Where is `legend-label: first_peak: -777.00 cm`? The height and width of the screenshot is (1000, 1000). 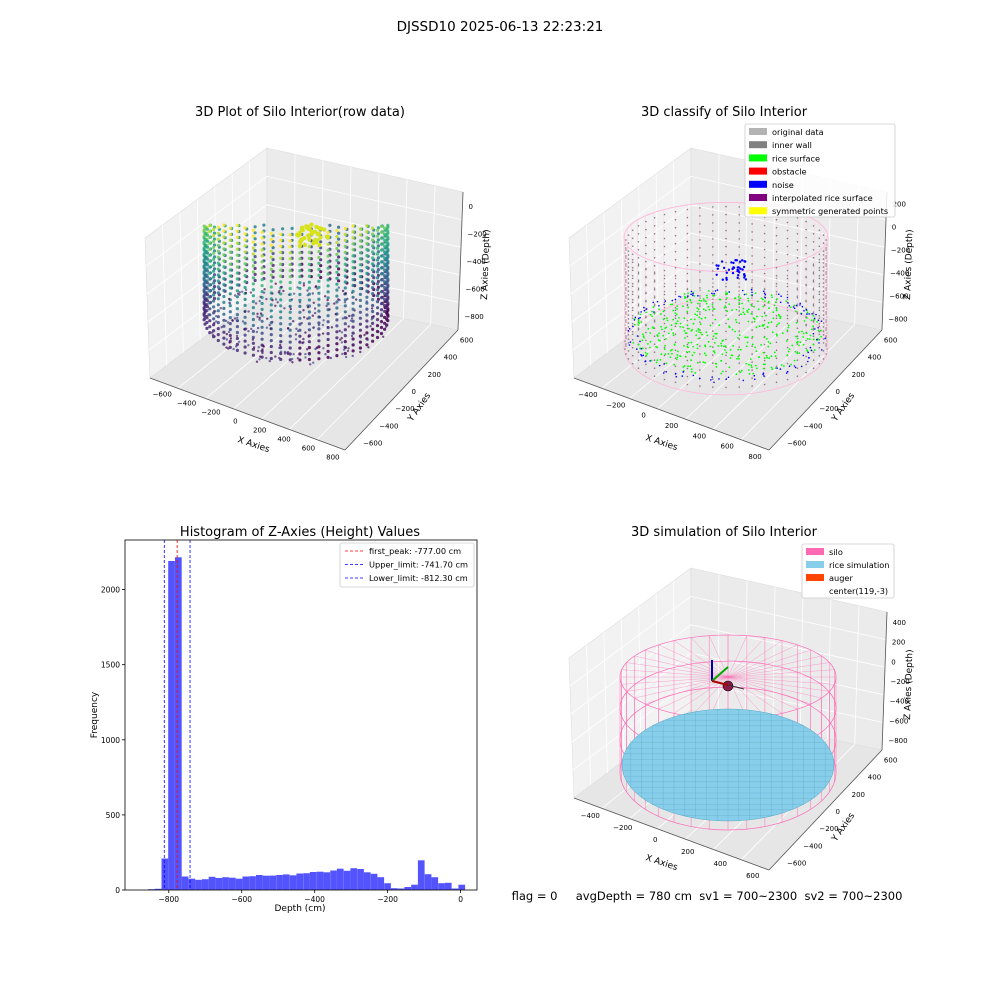
legend-label: first_peak: -777.00 cm is located at coordinates (415, 551).